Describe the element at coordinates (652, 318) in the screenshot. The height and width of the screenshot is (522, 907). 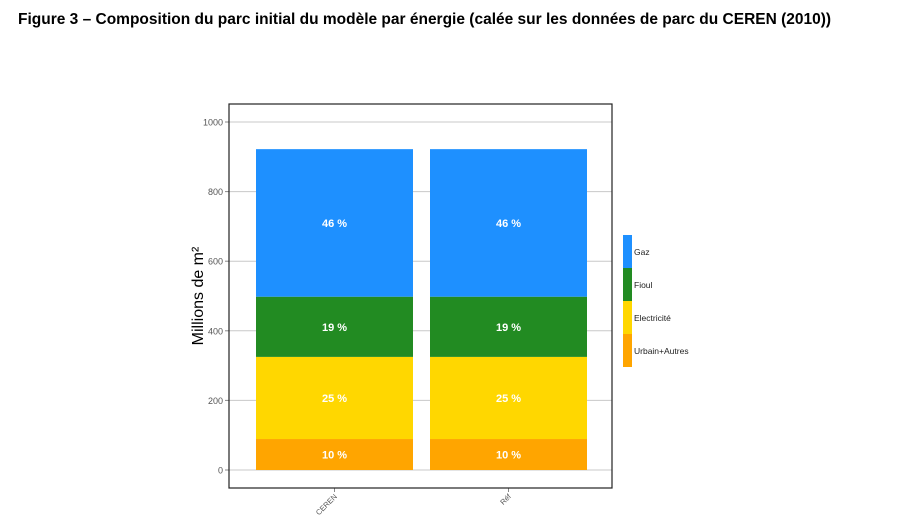
I see `legend-label: Electricité` at that location.